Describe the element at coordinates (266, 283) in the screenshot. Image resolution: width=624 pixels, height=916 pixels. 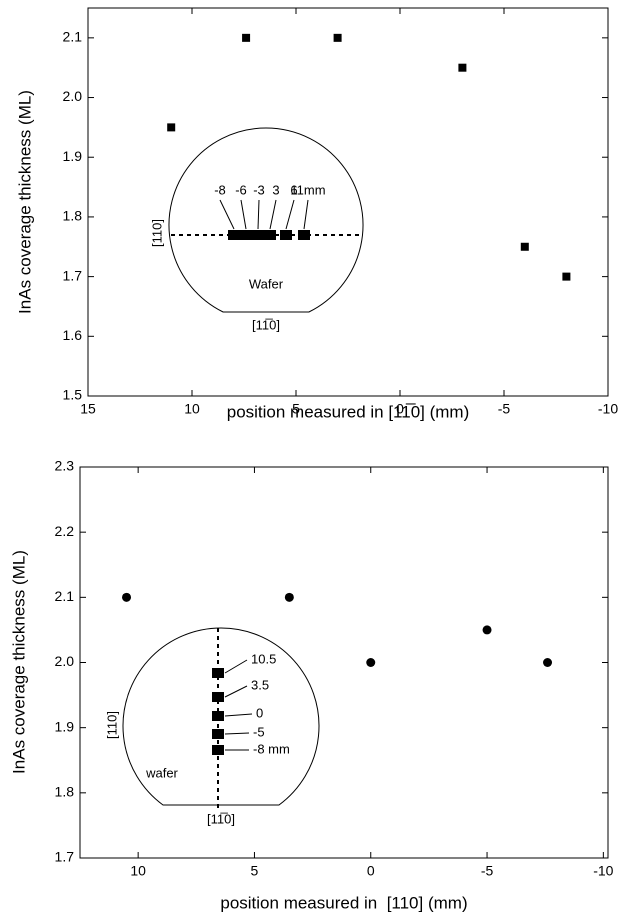
I see `inset-label: Wafer` at that location.